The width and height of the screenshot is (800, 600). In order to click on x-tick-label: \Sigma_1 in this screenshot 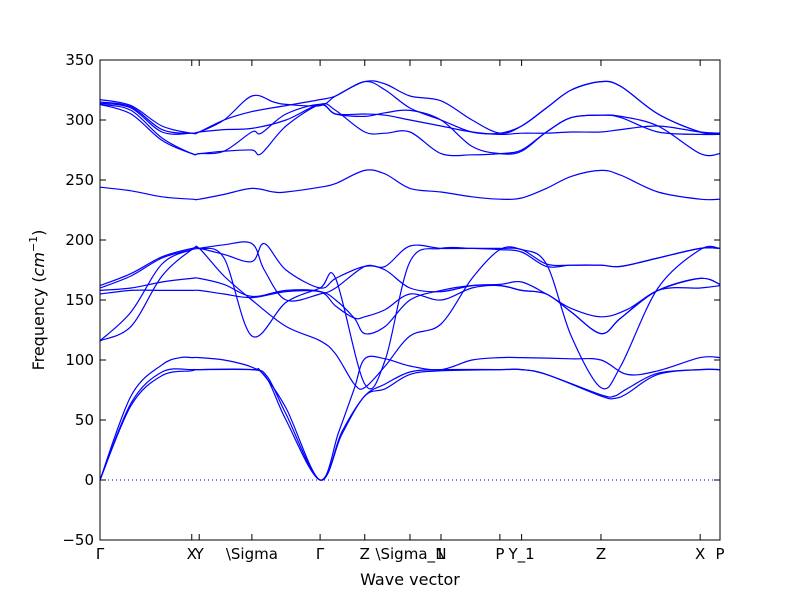, I will do `click(409, 554)`.